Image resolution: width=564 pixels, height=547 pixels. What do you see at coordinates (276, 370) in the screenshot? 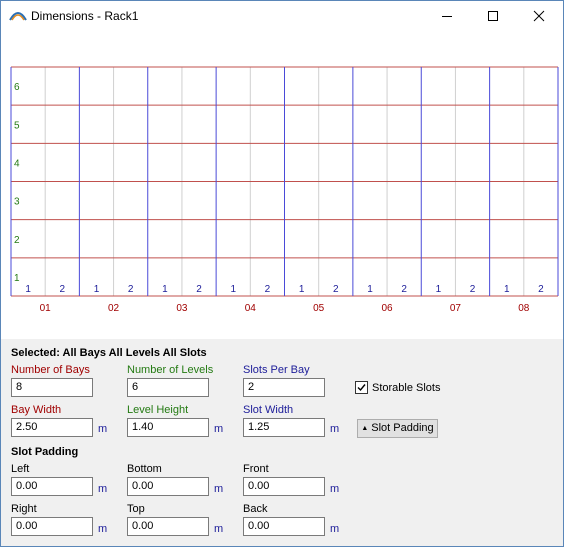
I see `slots-per-bay-label: Slots Per Bay` at bounding box center [276, 370].